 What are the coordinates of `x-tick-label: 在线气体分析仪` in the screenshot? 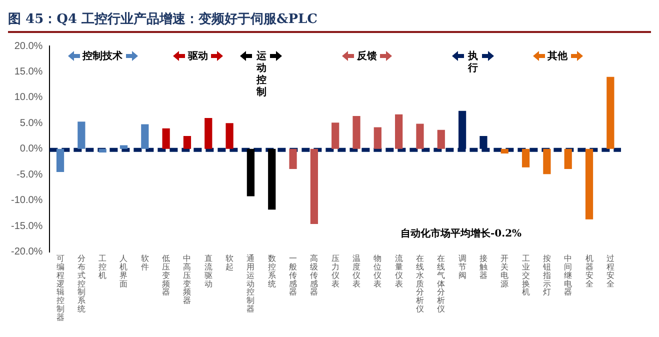 It's located at (441, 284).